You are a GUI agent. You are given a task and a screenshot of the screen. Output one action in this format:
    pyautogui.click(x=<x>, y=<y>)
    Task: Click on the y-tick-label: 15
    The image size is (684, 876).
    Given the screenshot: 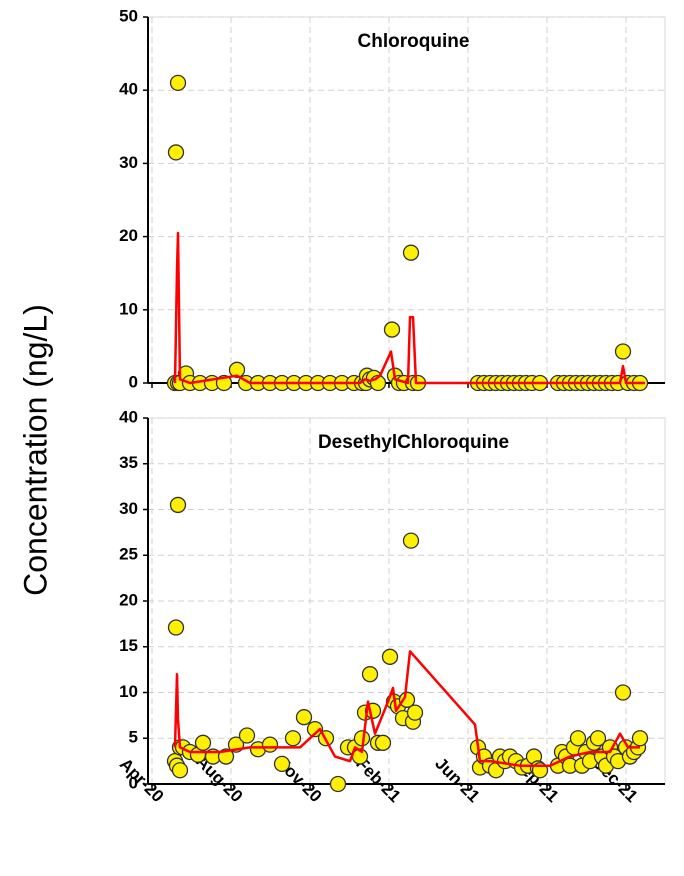 What is the action you would take?
    pyautogui.click(x=128, y=645)
    